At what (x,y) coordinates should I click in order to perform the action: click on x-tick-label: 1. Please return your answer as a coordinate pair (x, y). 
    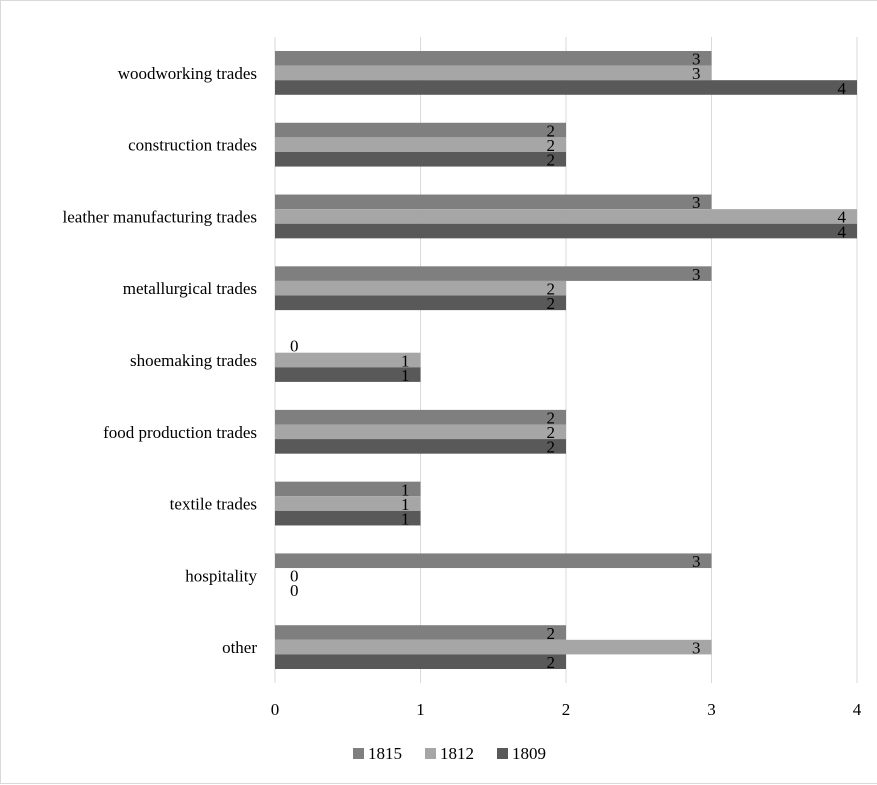
    Looking at the image, I should click on (420, 709).